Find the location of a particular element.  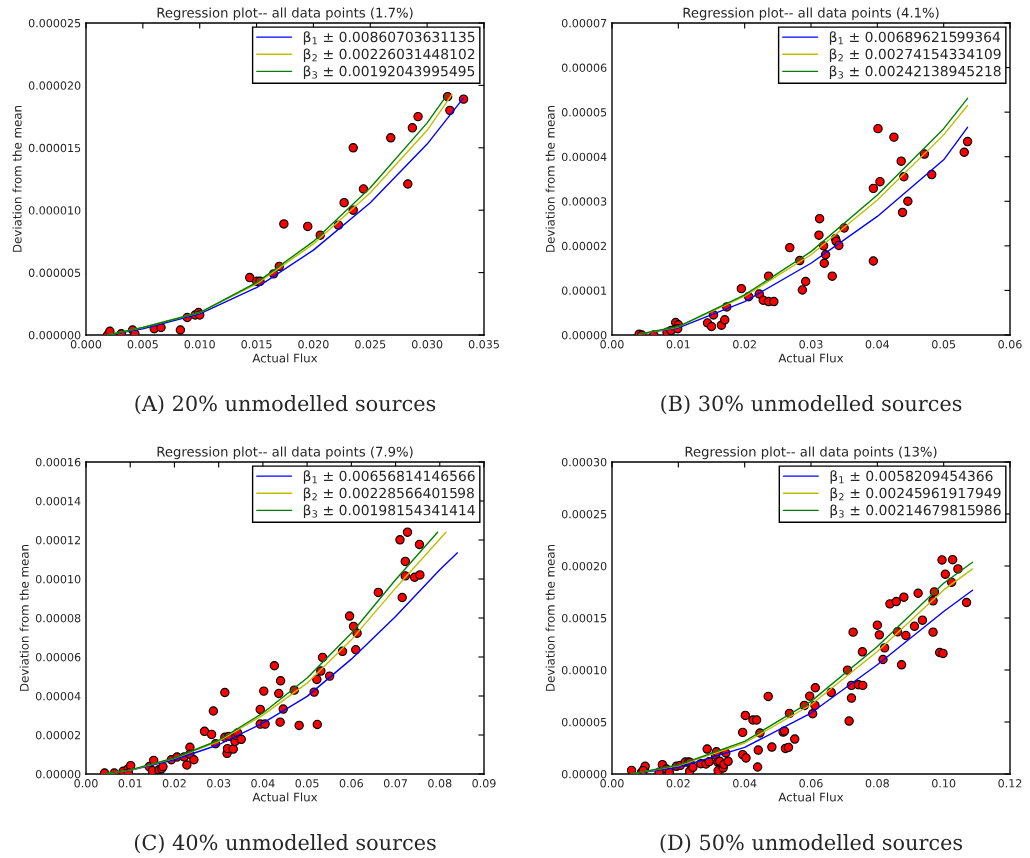

x-tick-label: 0.12 is located at coordinates (1010, 783).